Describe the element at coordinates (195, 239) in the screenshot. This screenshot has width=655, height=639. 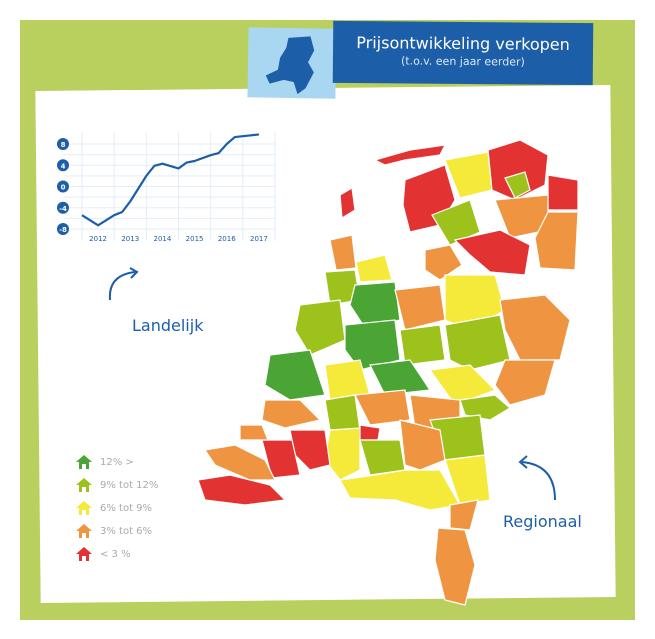
I see `x-tick-label: 2015` at that location.